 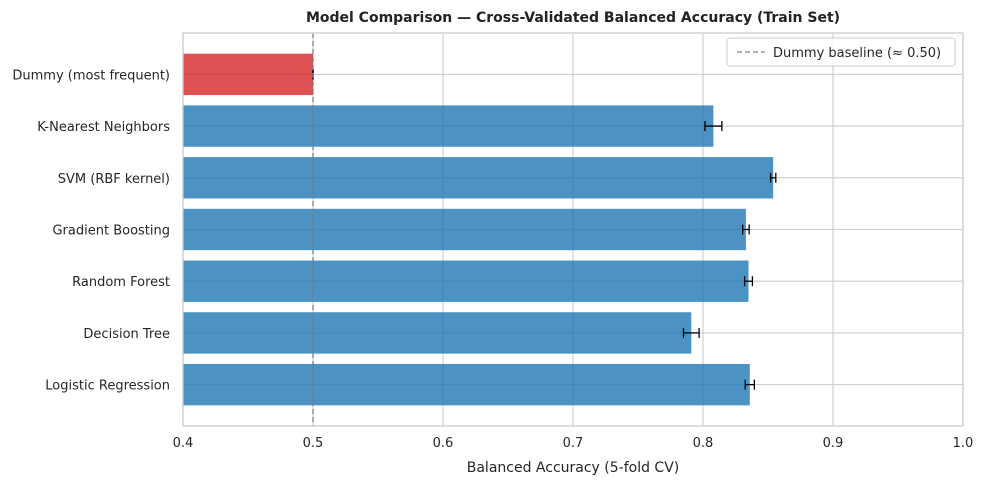 I want to click on y-tick-label: K-Nearest Neighbors, so click(x=103, y=127).